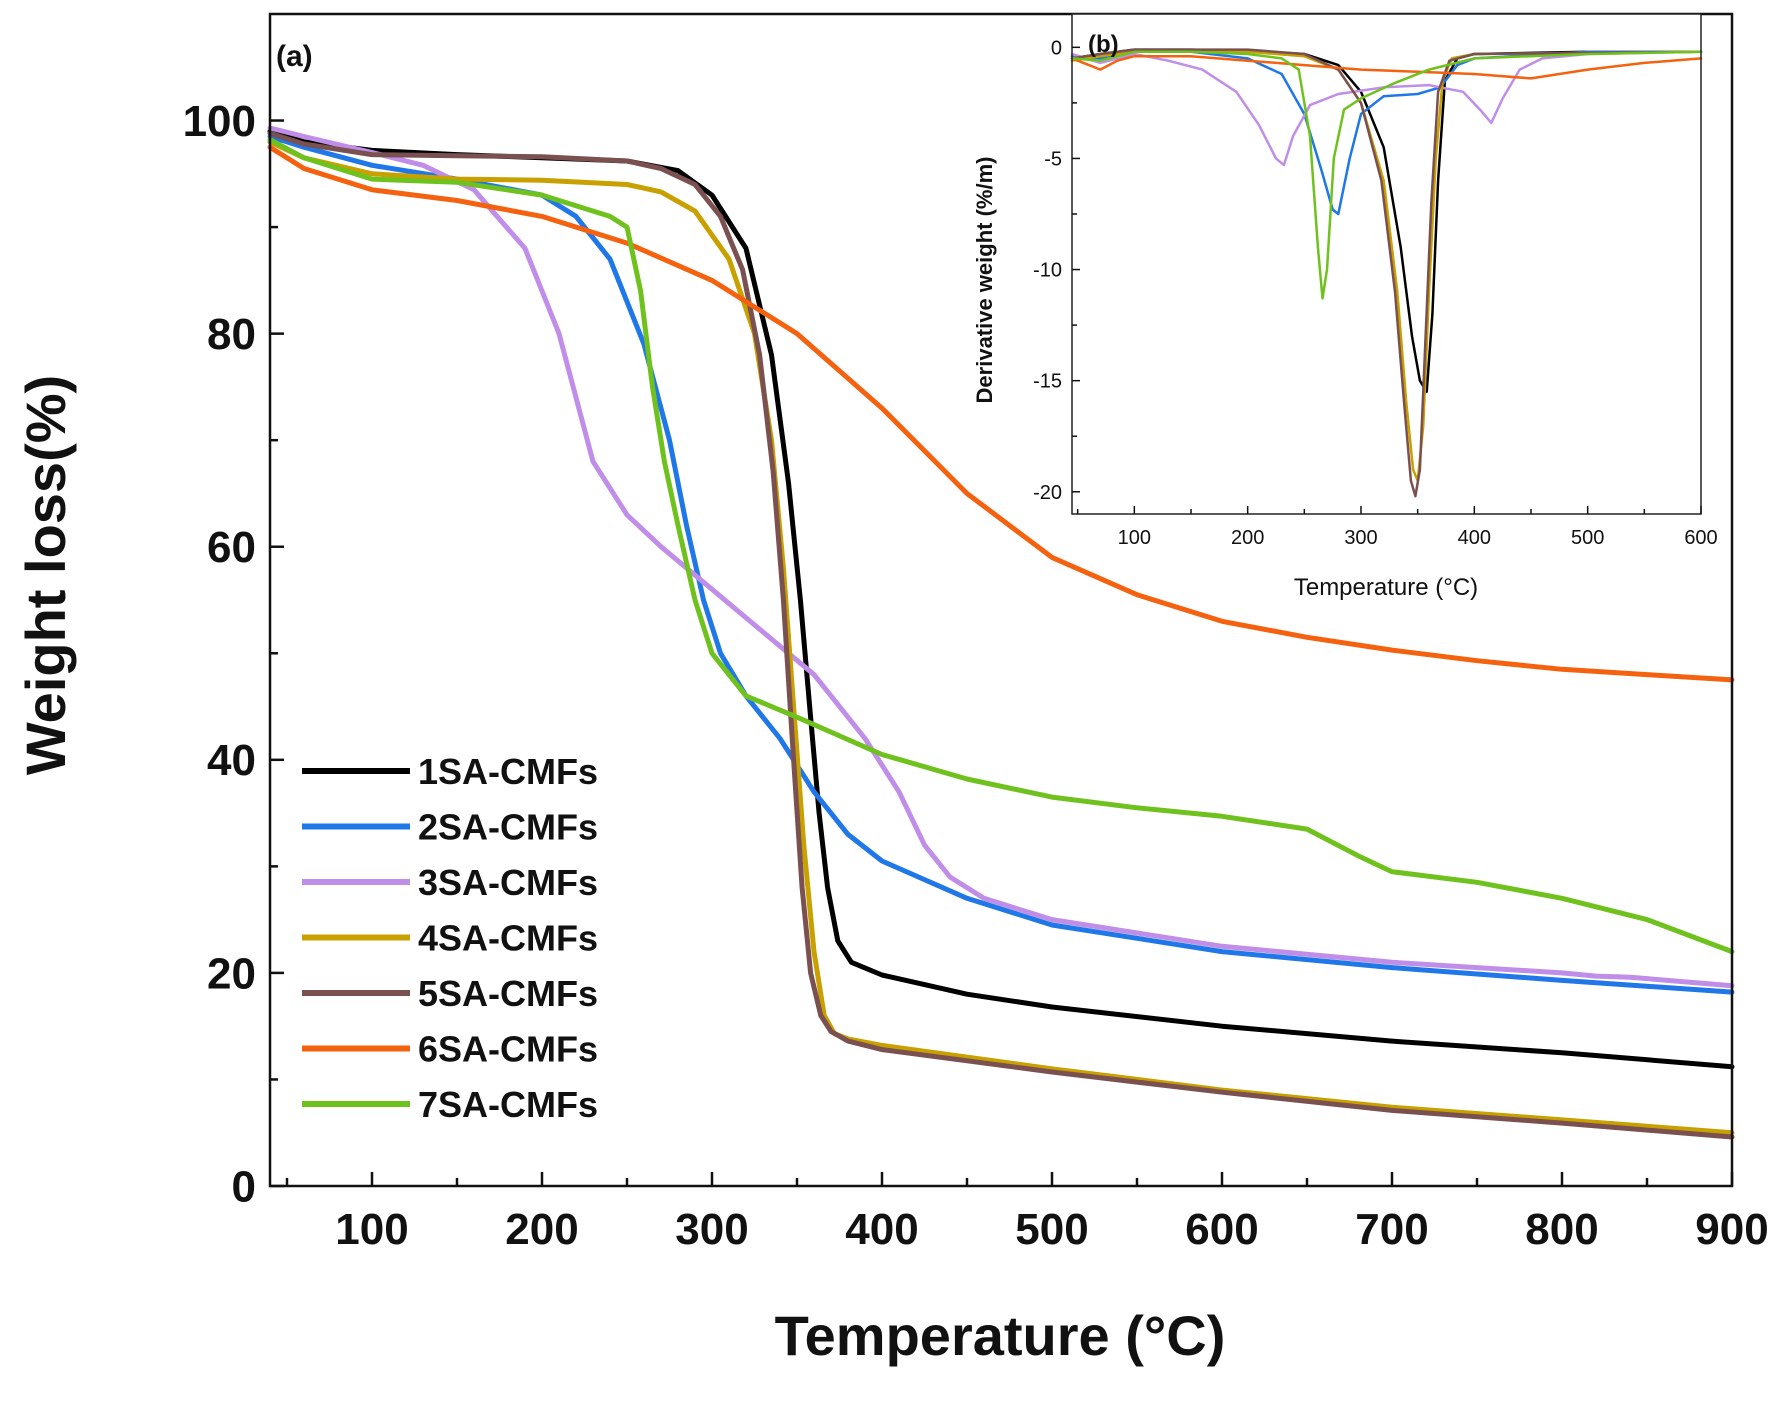 This screenshot has width=1779, height=1406. I want to click on y-tick-label: 100, so click(219, 121).